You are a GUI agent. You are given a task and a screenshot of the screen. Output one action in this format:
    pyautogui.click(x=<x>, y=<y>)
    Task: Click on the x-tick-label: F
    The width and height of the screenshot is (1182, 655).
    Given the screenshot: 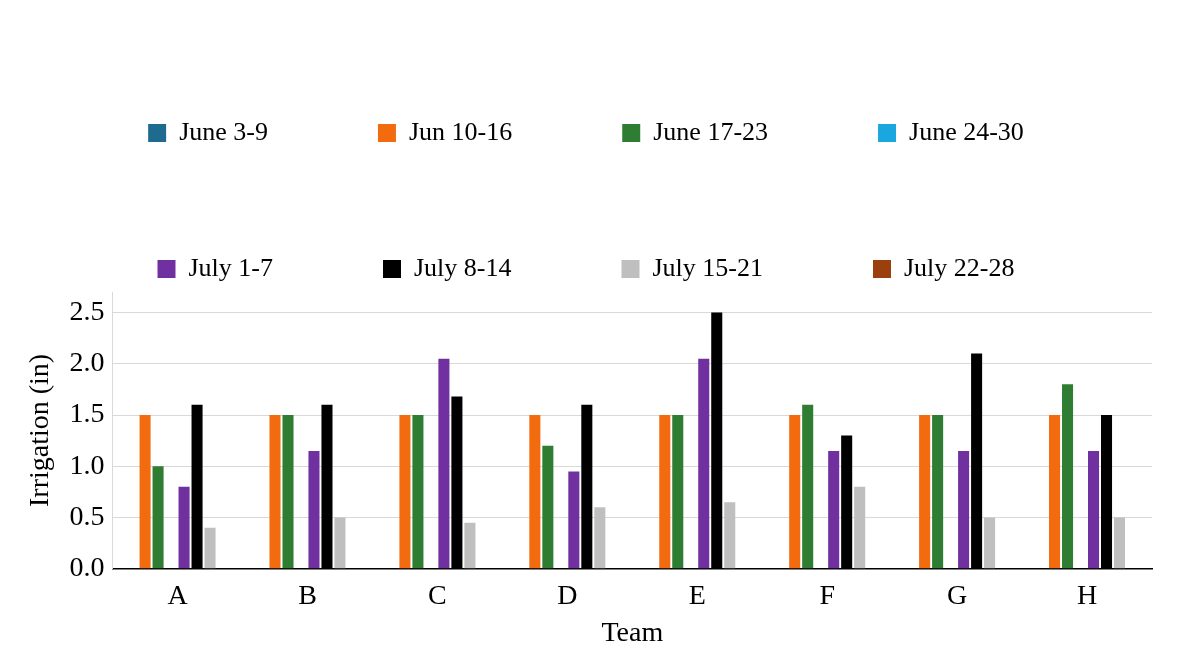 What is the action you would take?
    pyautogui.click(x=827, y=594)
    